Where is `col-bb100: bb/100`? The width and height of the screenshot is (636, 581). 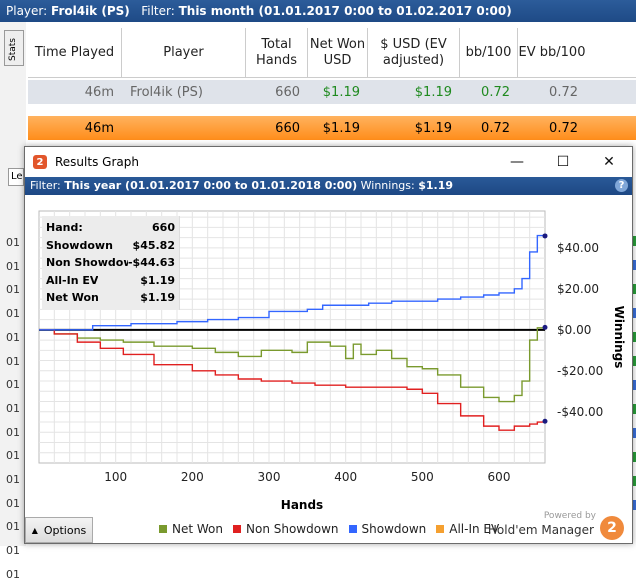 col-bb100: bb/100 is located at coordinates (489, 52).